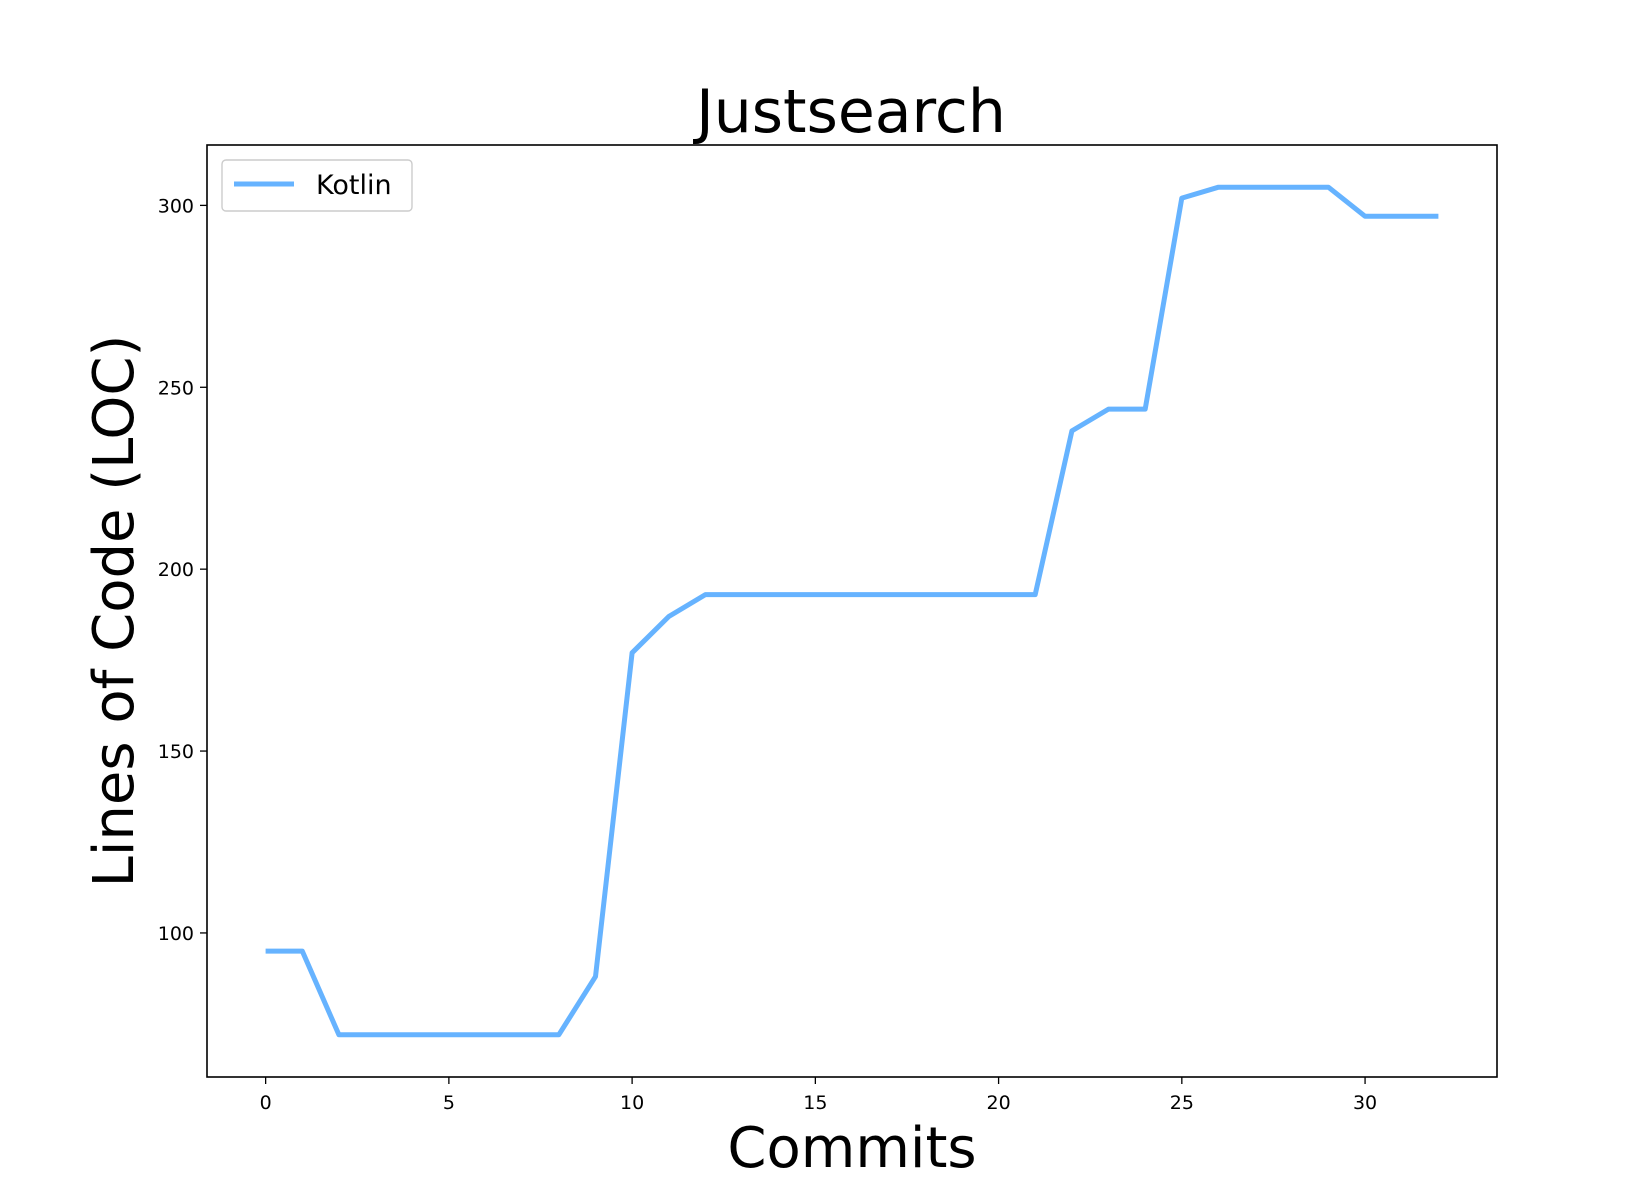 This screenshot has width=1650, height=1200. Describe the element at coordinates (851, 1148) in the screenshot. I see `x-axis-label: Commits` at that location.